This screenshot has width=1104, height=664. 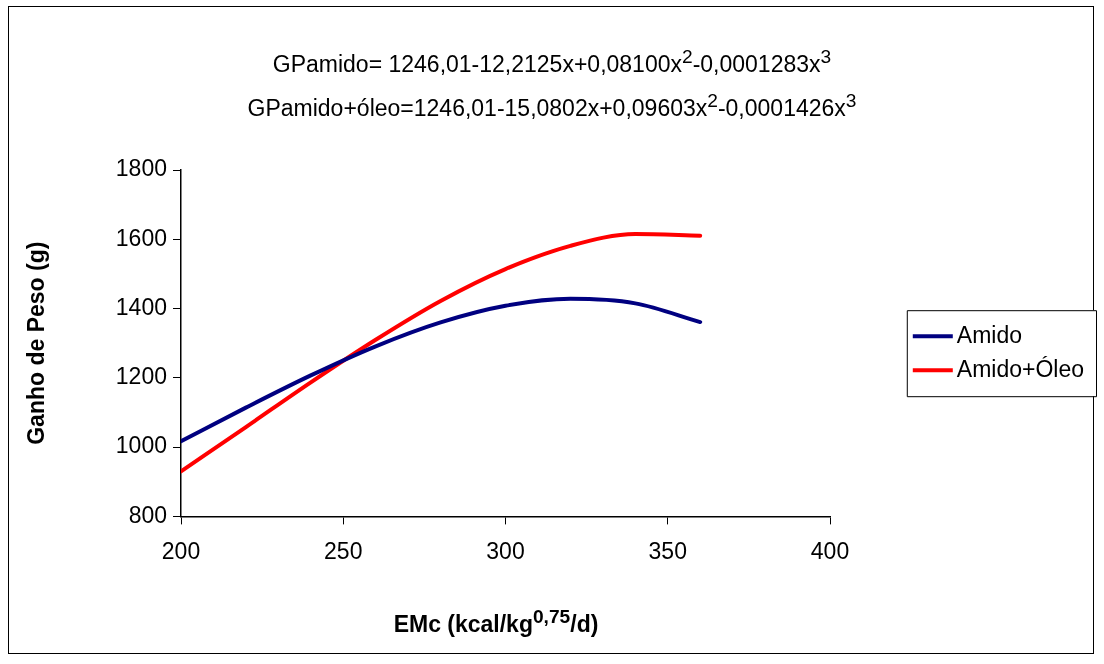 What do you see at coordinates (442, 370) in the screenshot?
I see `line-series` at bounding box center [442, 370].